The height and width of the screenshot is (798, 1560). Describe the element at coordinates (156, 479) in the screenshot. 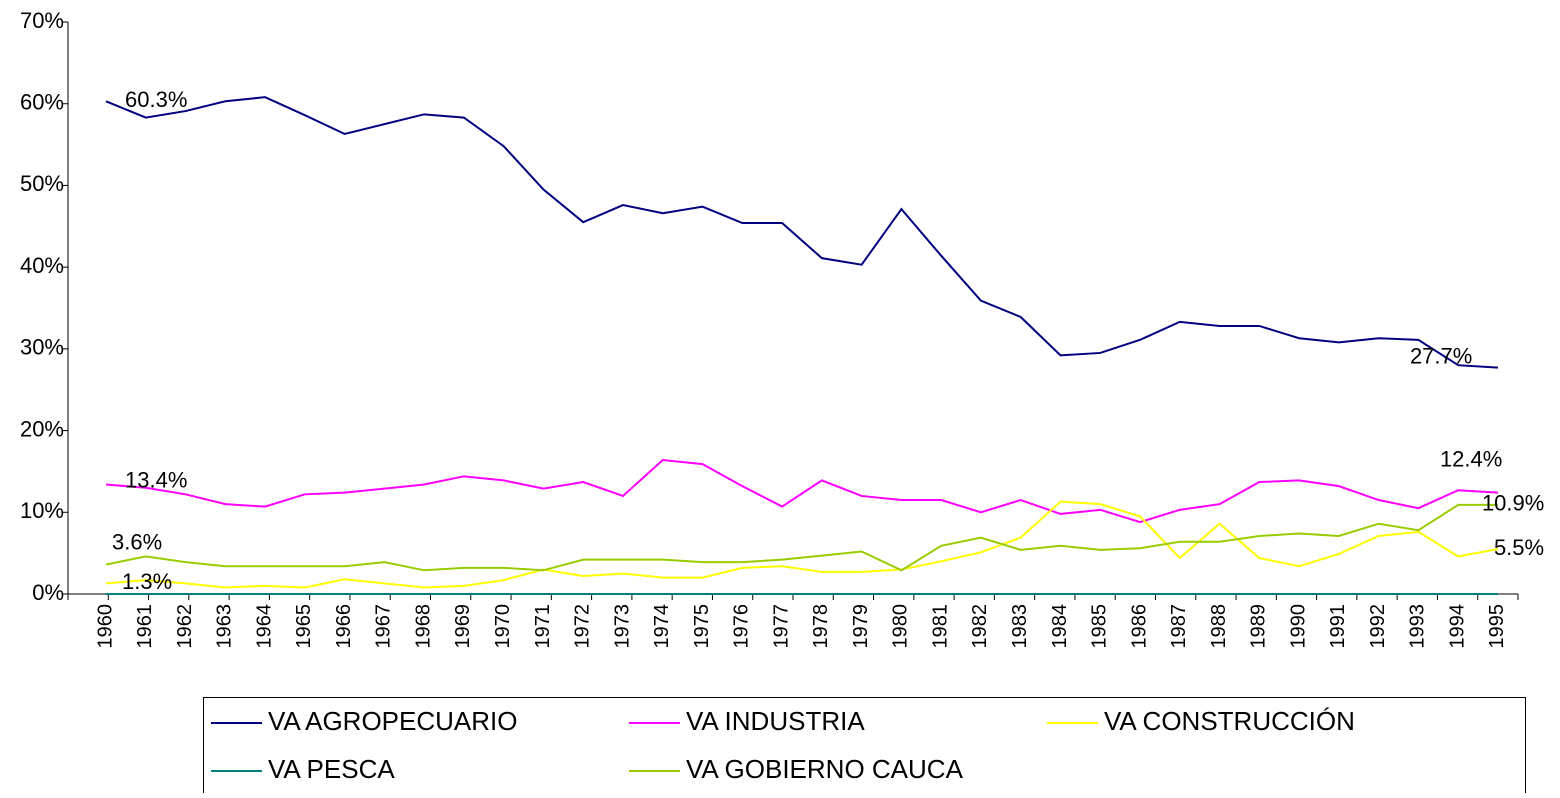

I see `data-label: 13.4%` at that location.